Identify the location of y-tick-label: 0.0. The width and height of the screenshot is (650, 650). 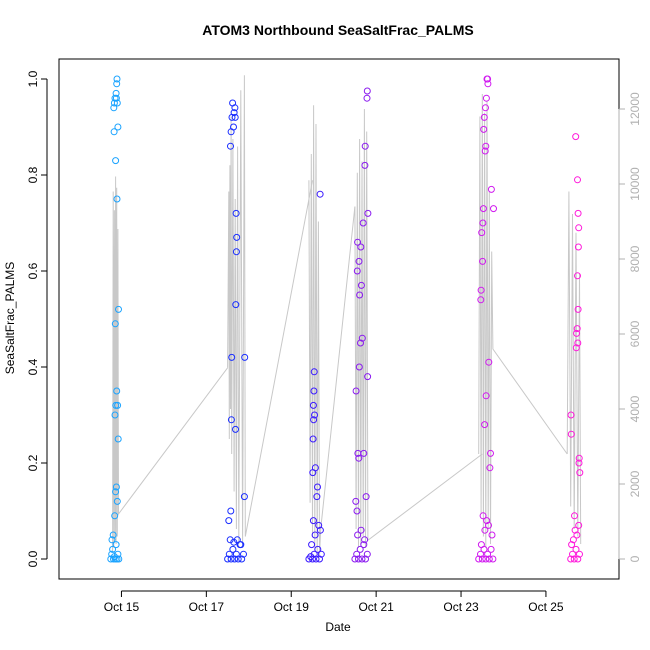
(33, 558).